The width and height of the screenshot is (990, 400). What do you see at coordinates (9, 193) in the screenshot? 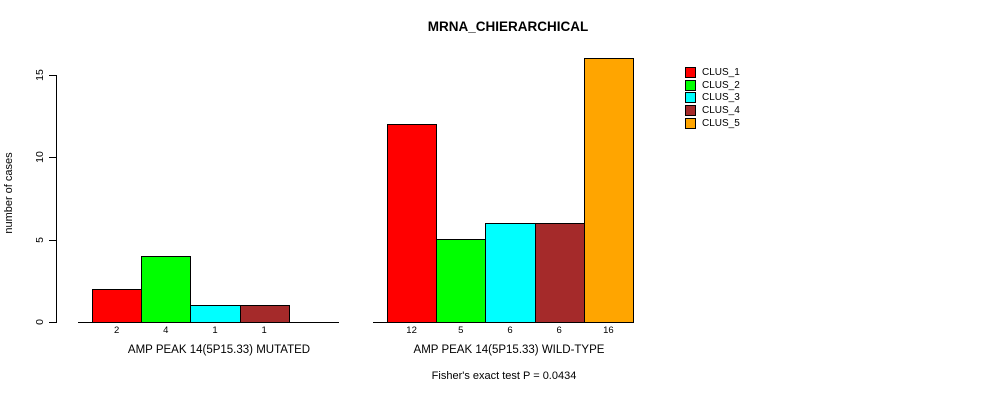
I see `y-axis-label: number of cases` at bounding box center [9, 193].